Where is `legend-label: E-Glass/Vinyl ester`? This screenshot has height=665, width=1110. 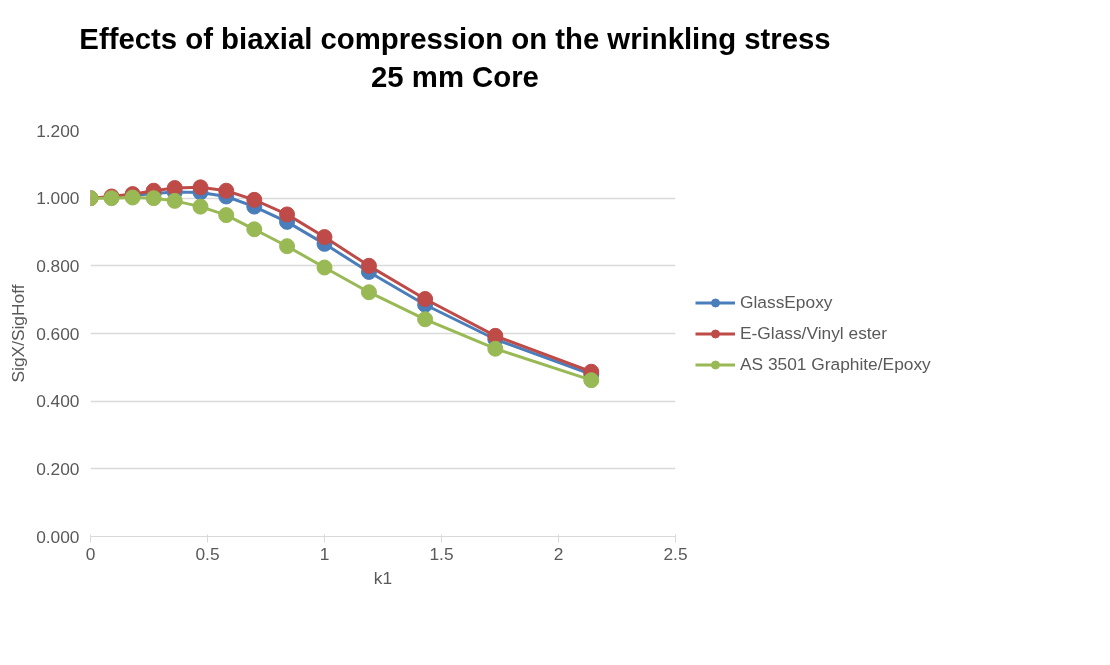 legend-label: E-Glass/Vinyl ester is located at coordinates (814, 333).